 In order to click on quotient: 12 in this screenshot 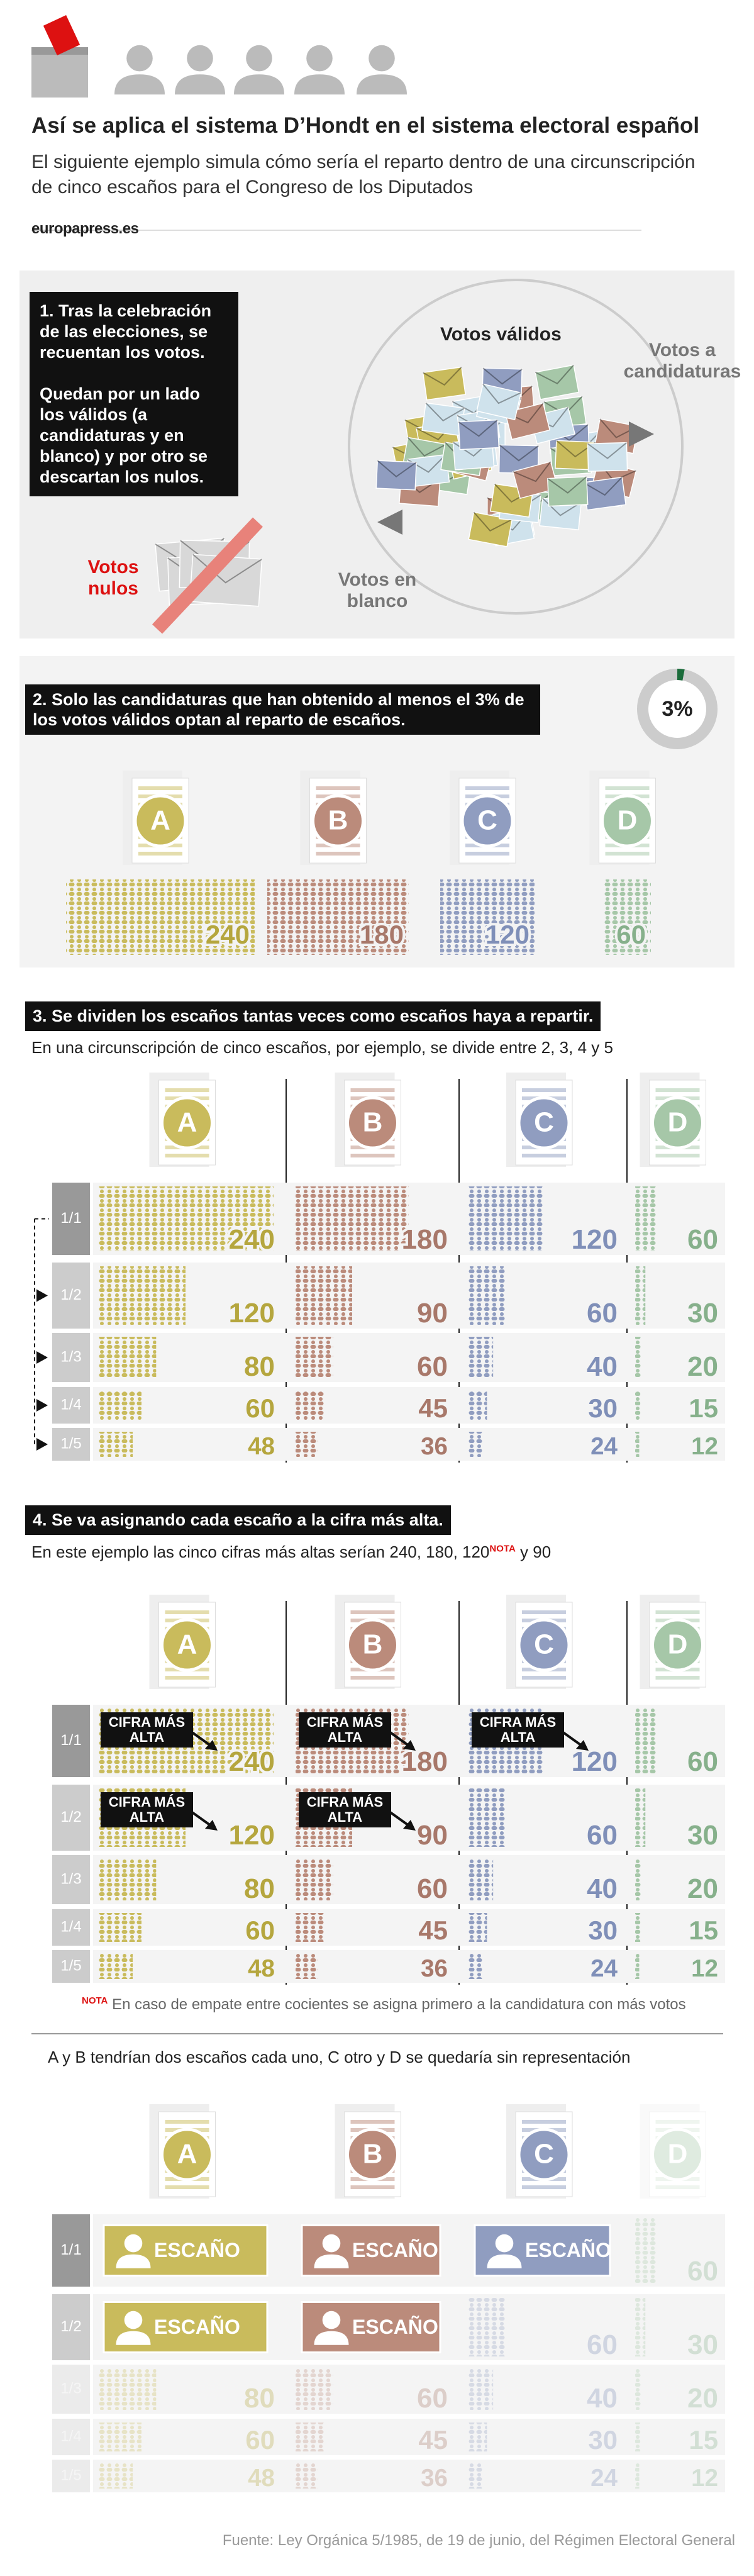, I will do `click(705, 1968)`.